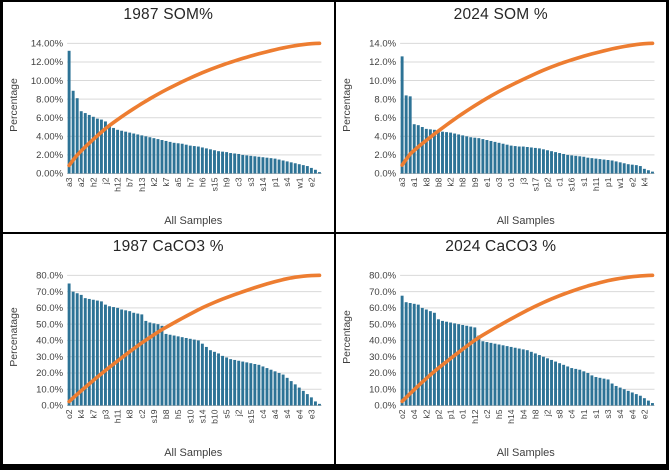 The height and width of the screenshot is (470, 669). What do you see at coordinates (414, 182) in the screenshot?
I see `svg-text: a1` at bounding box center [414, 182].